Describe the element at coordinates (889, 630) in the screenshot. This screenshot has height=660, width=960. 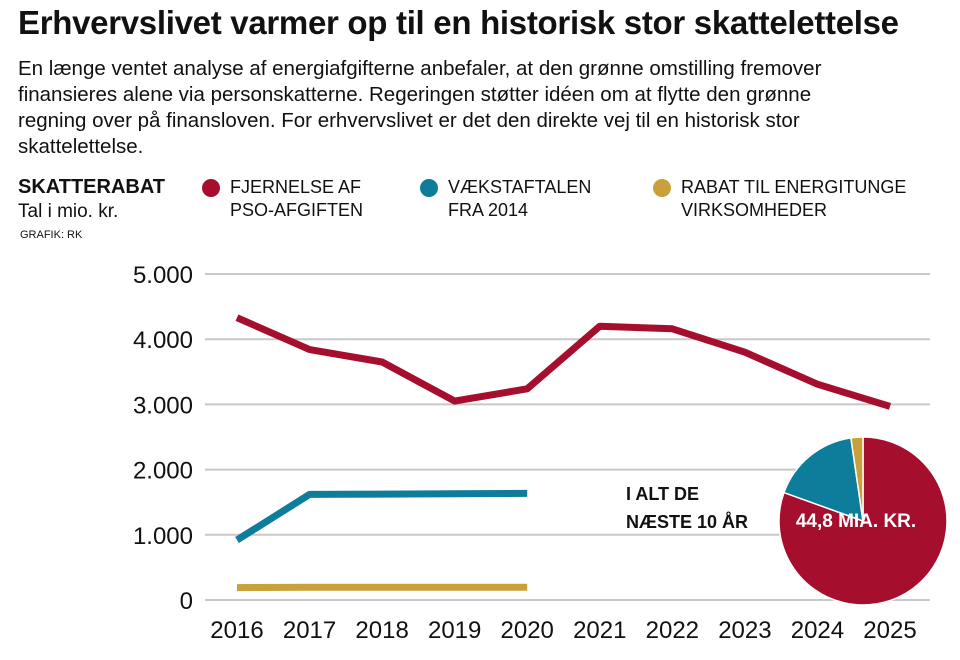
I see `x-tick-label: 2025` at that location.